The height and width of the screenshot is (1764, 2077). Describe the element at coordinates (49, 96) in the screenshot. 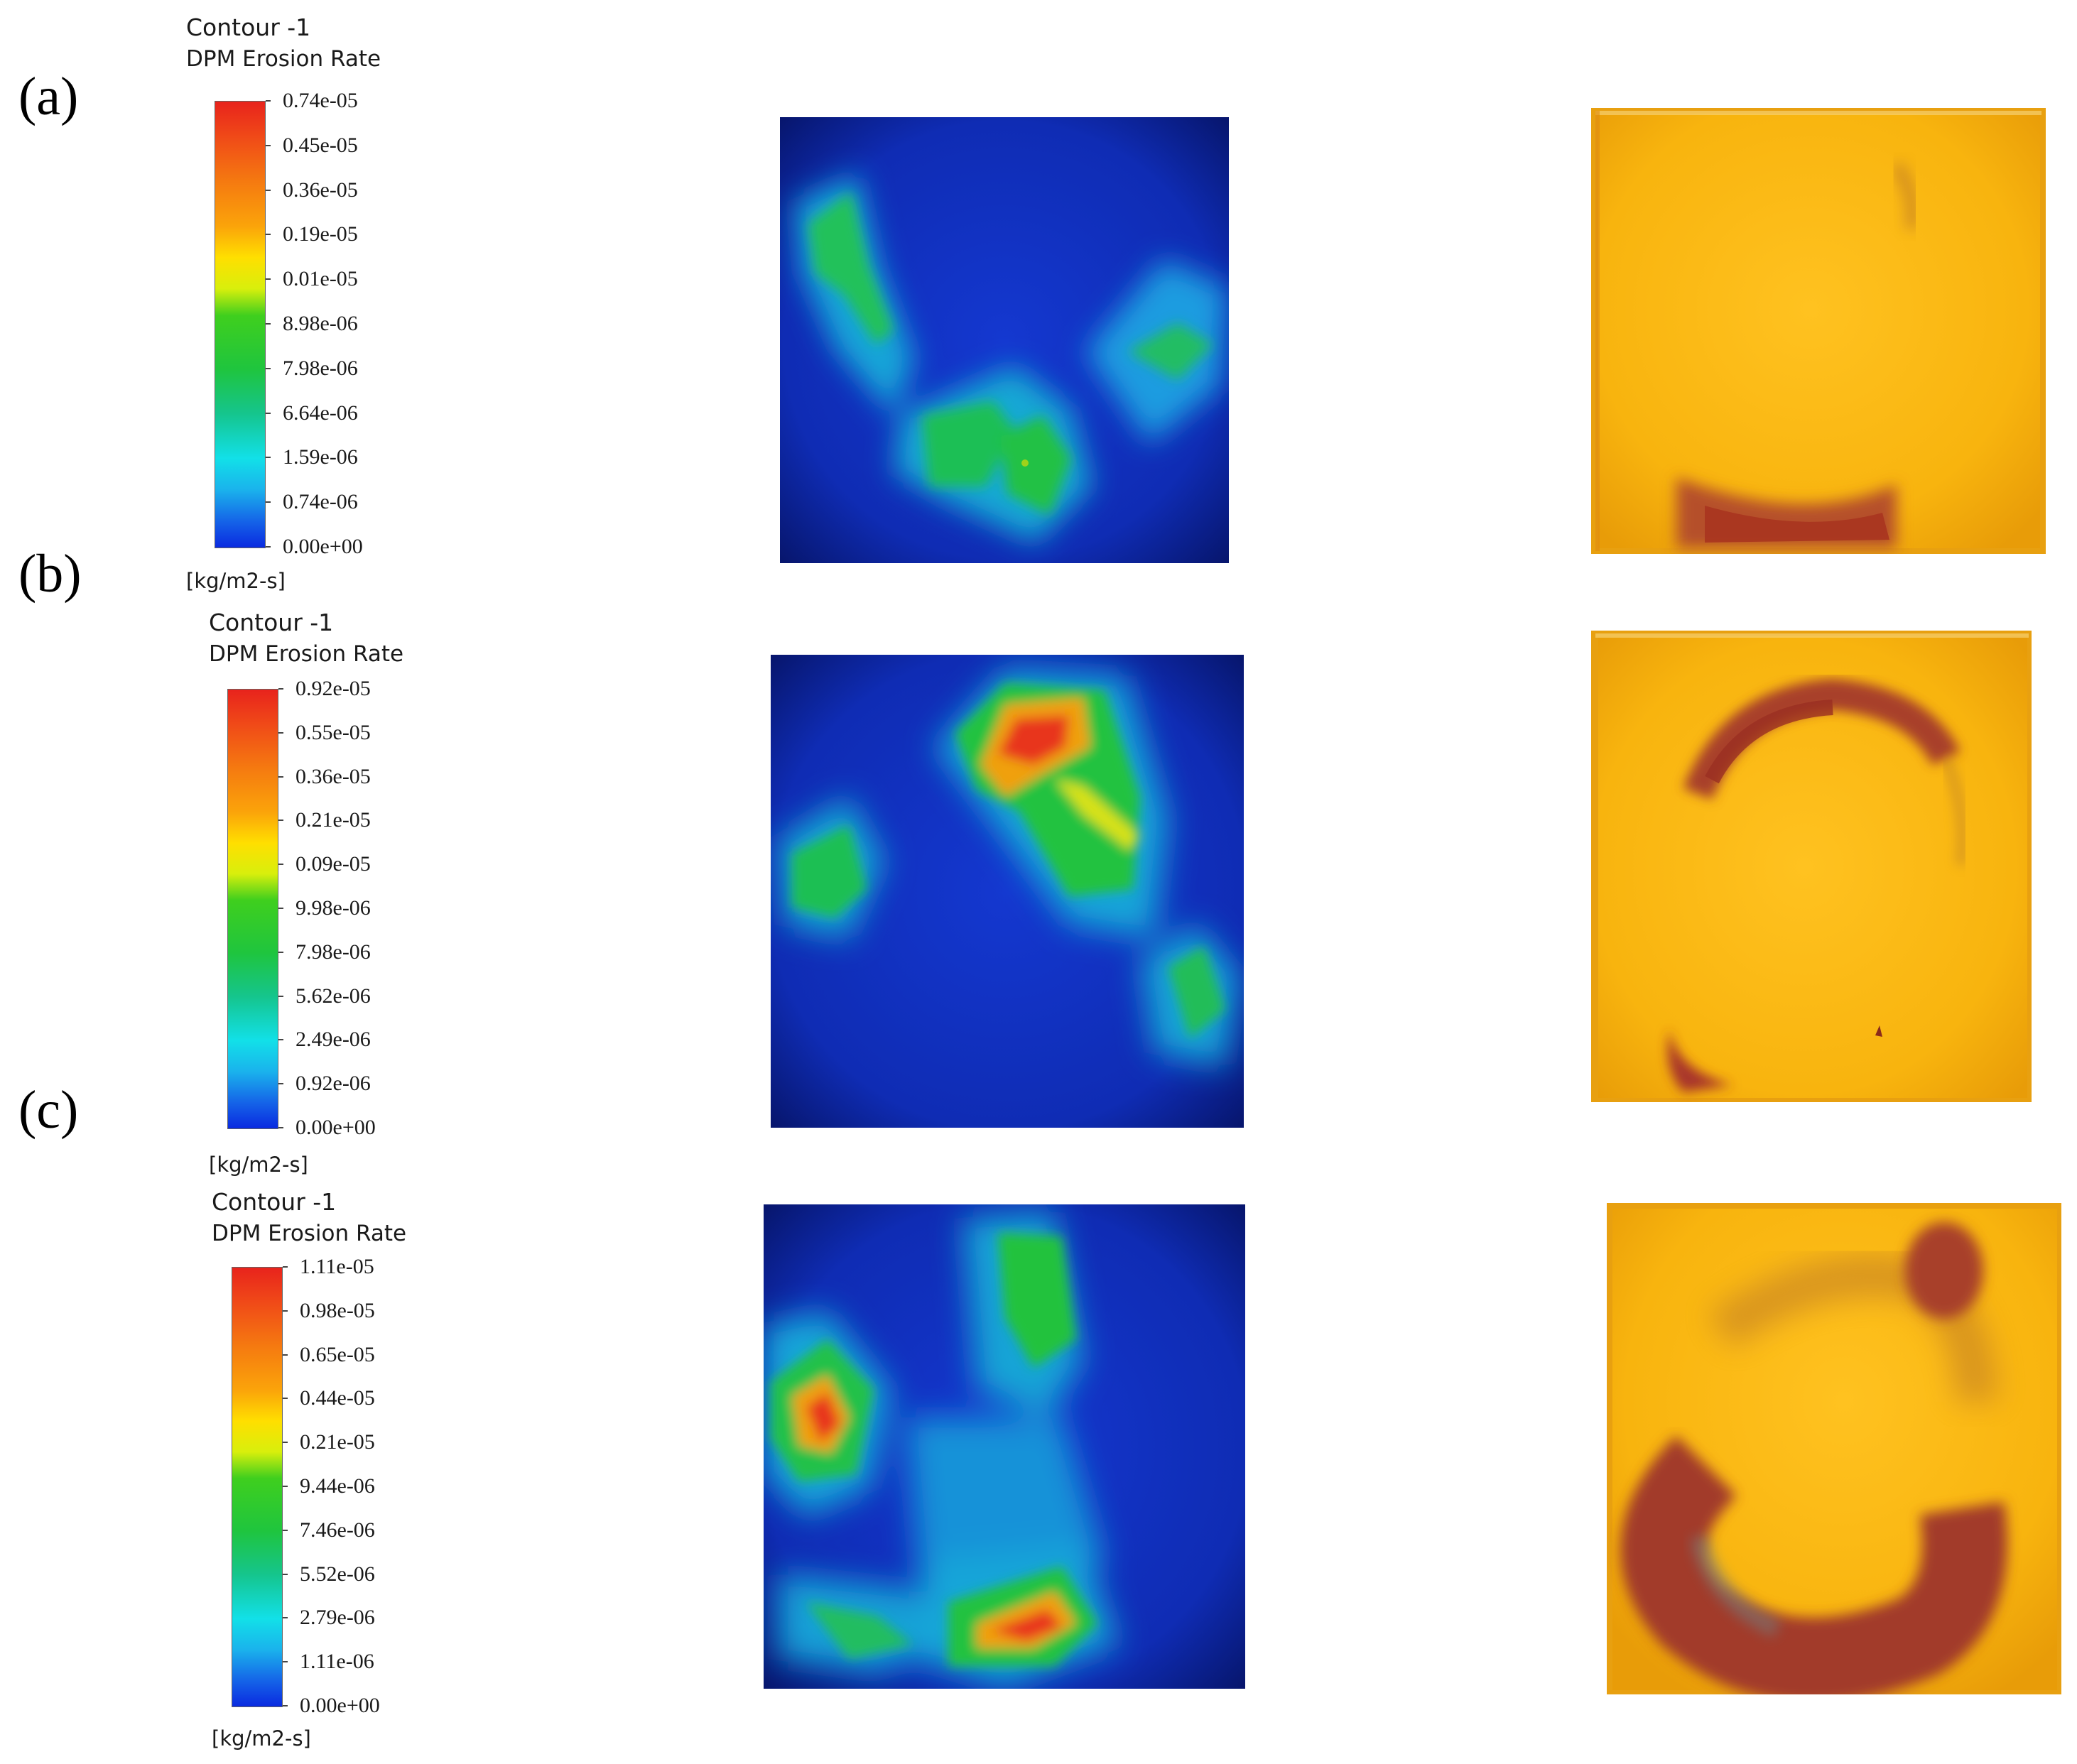

I see `panel-label-a: (a)` at that location.